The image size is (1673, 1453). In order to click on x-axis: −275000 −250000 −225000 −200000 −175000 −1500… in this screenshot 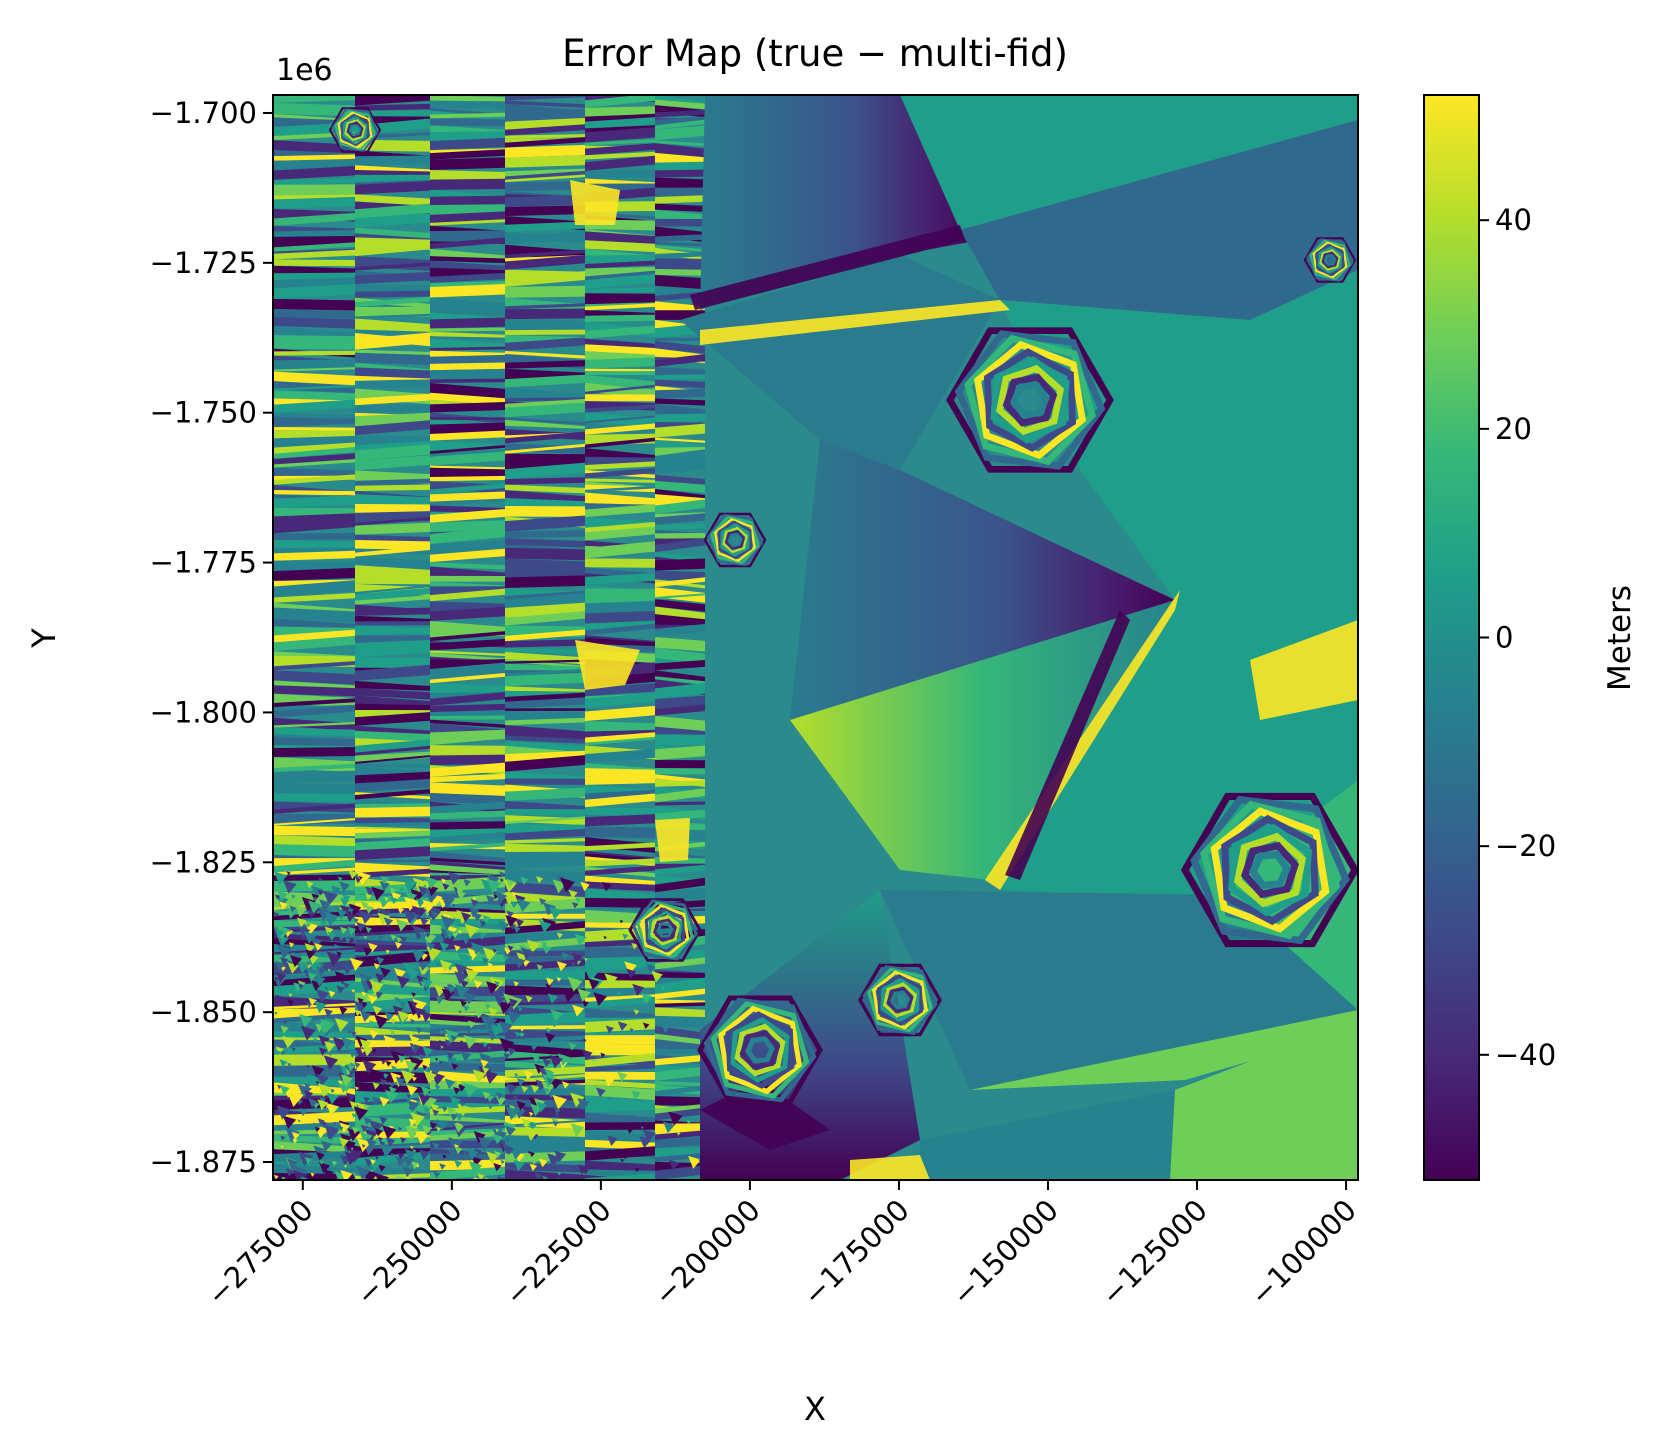, I will do `click(781, 1246)`.